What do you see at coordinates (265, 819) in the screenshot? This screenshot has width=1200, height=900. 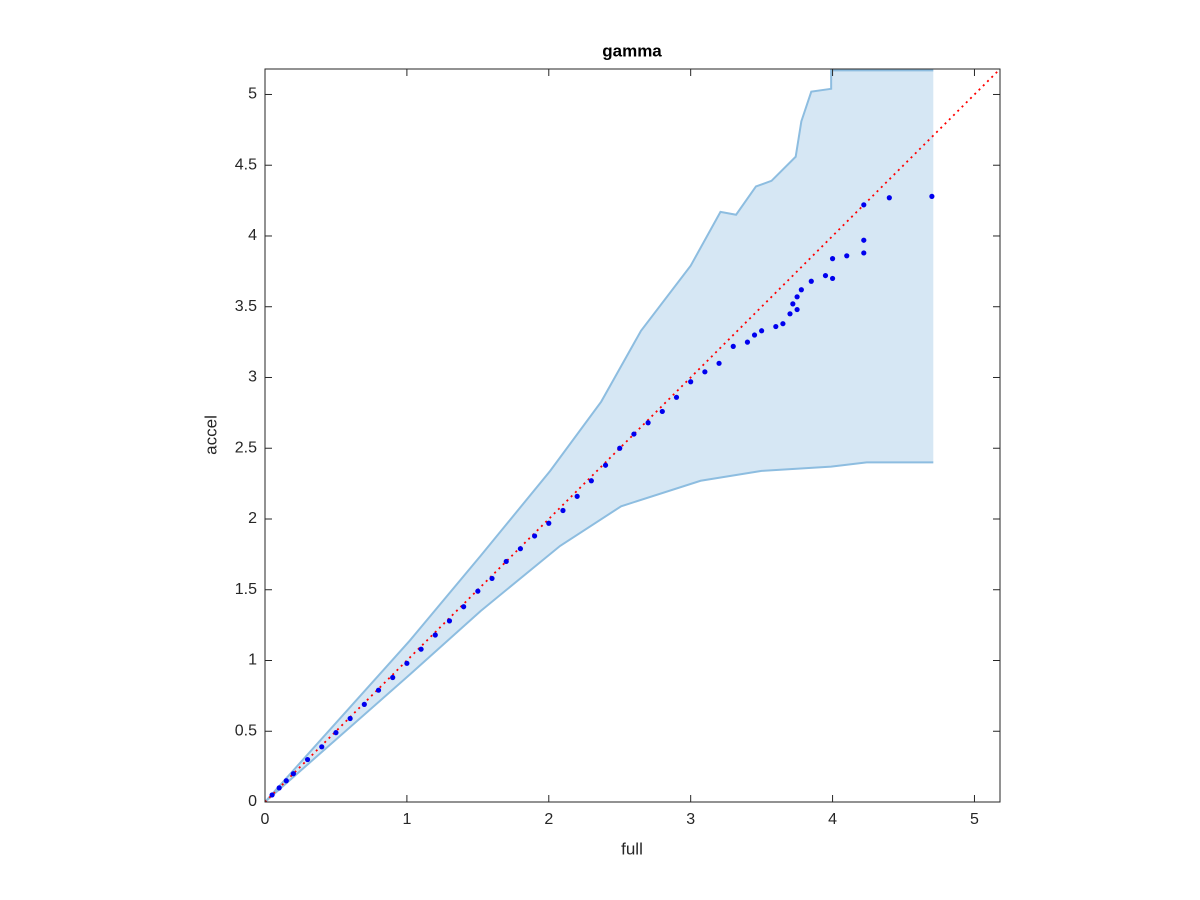 I see `x-tick-label: 0` at bounding box center [265, 819].